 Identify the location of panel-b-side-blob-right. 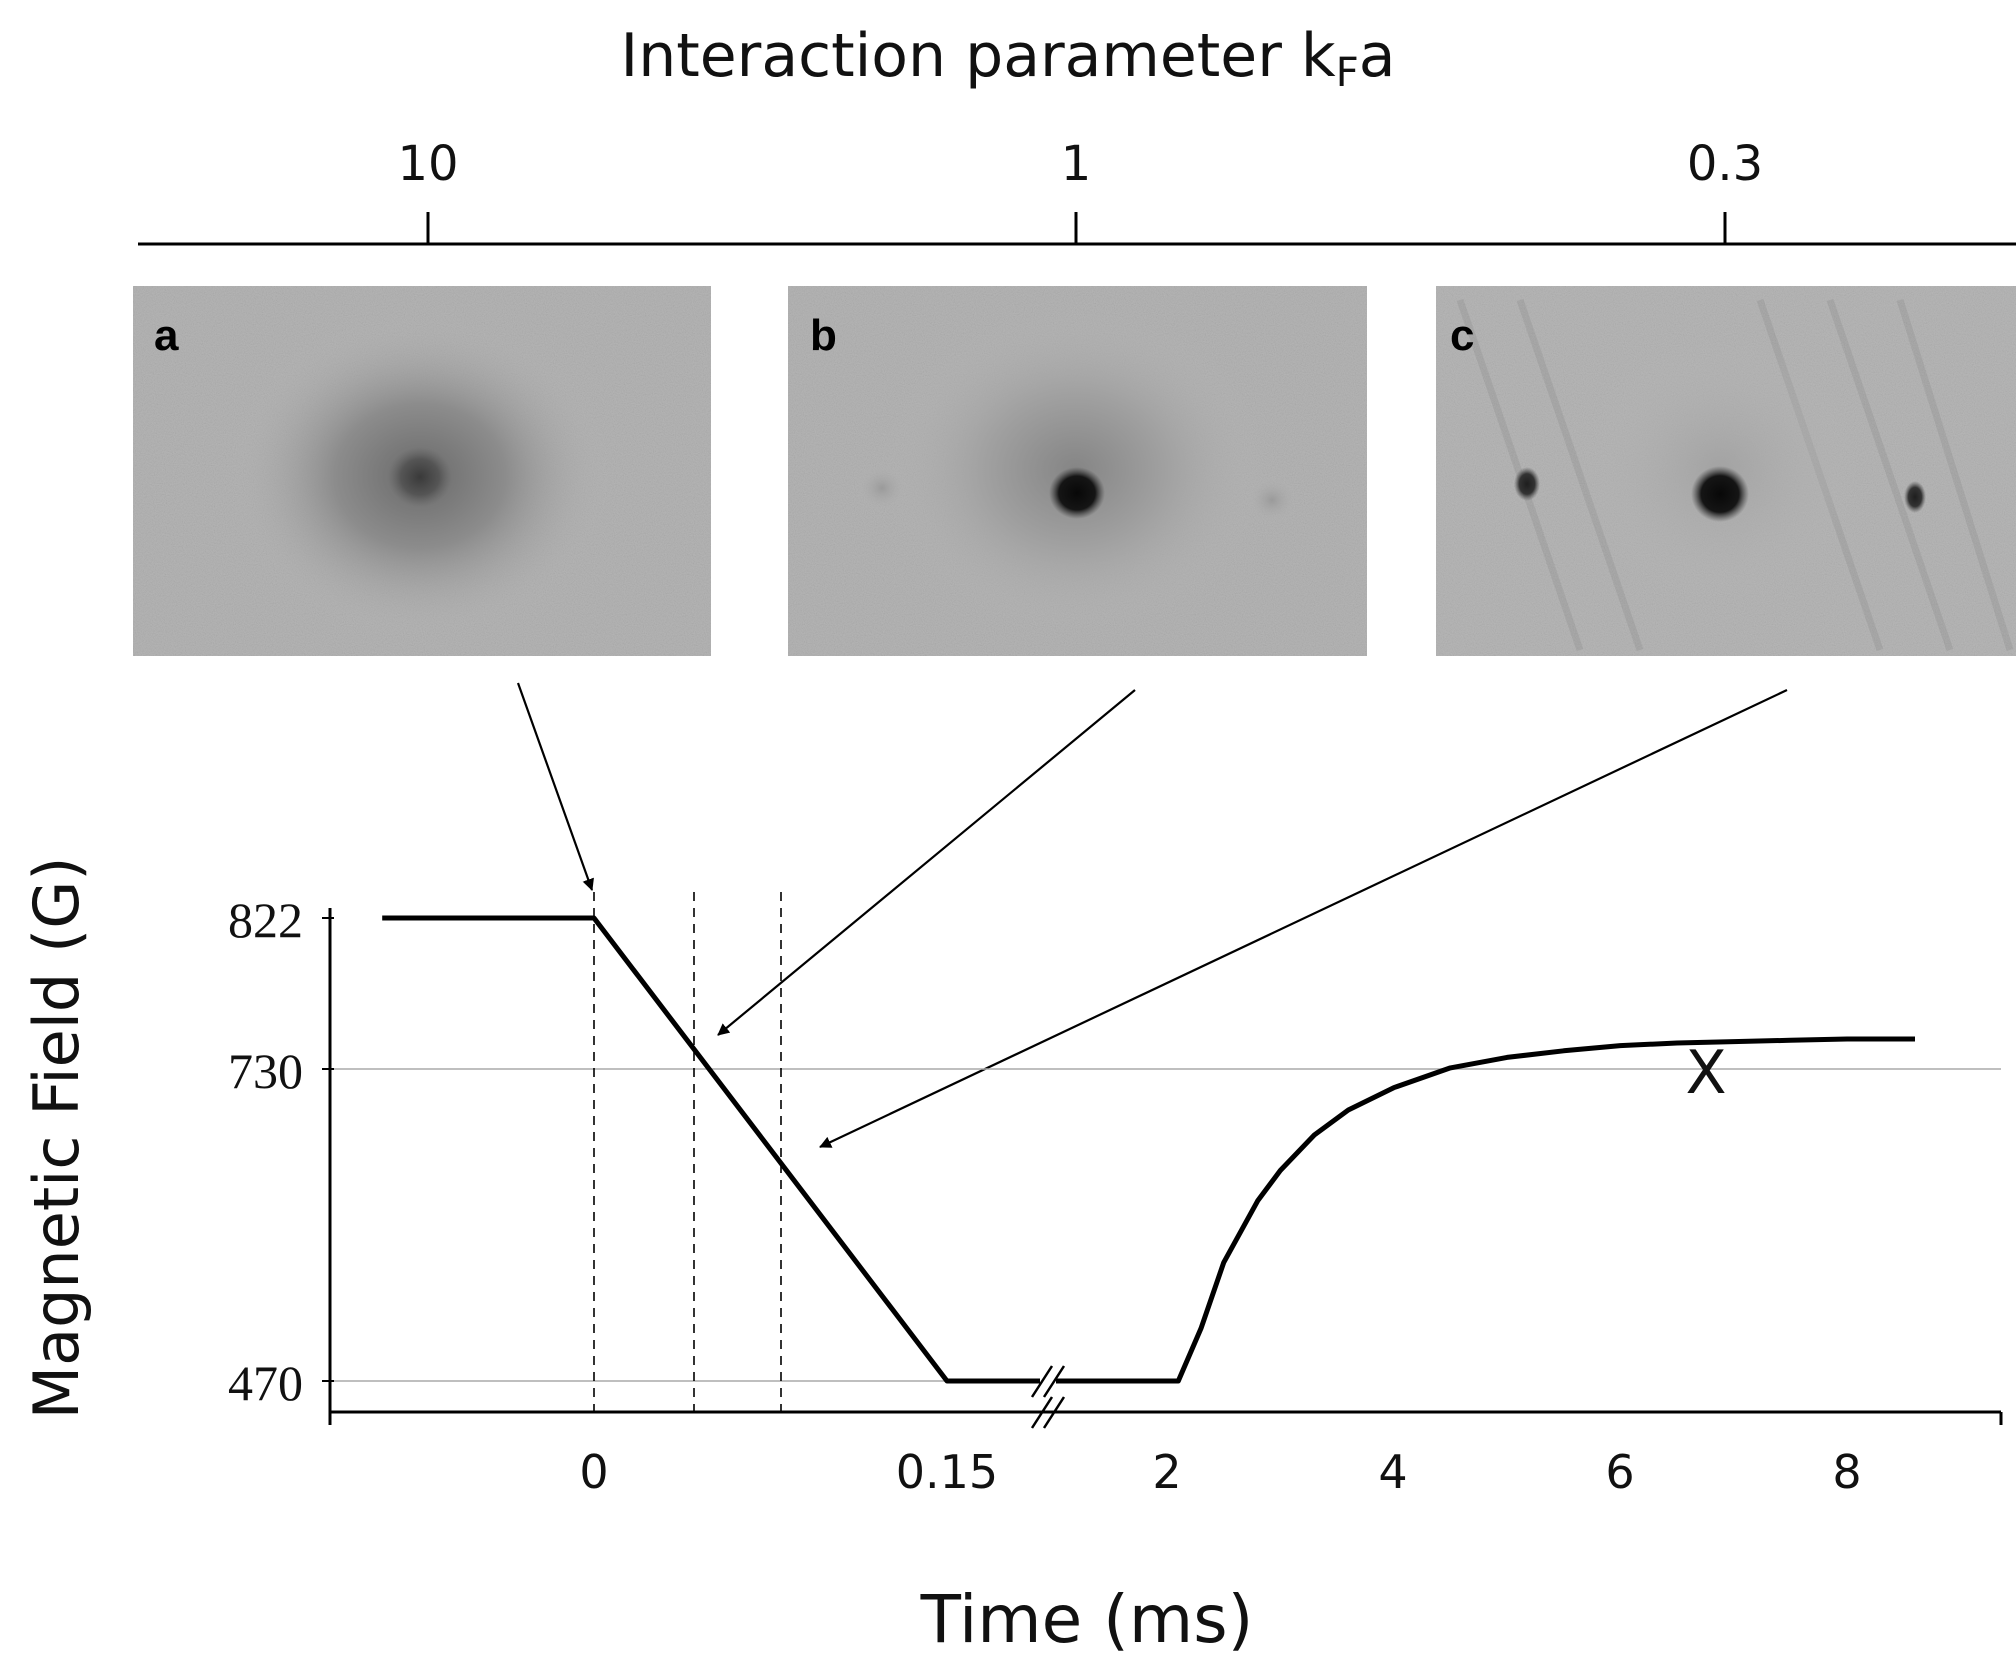
(1272, 500).